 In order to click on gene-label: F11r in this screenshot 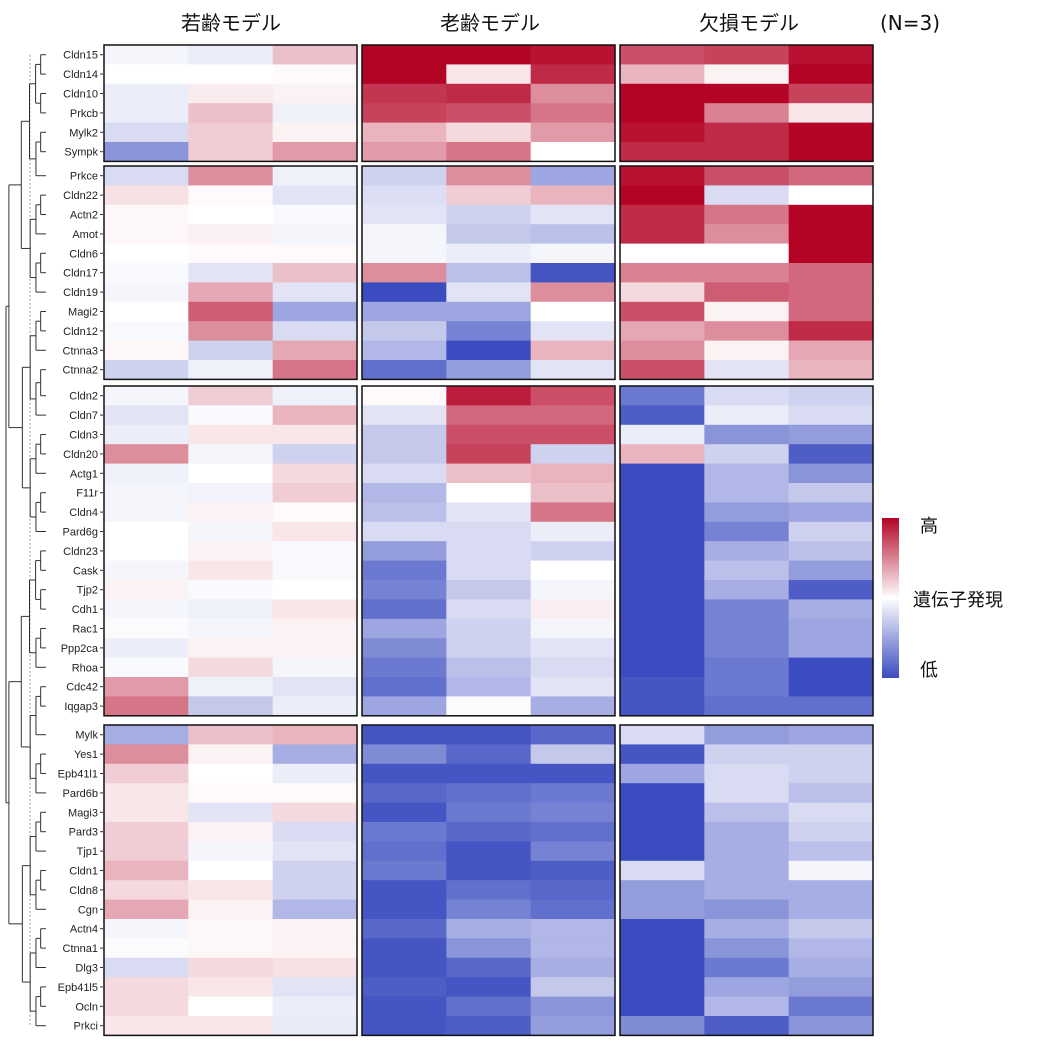, I will do `click(87, 494)`.